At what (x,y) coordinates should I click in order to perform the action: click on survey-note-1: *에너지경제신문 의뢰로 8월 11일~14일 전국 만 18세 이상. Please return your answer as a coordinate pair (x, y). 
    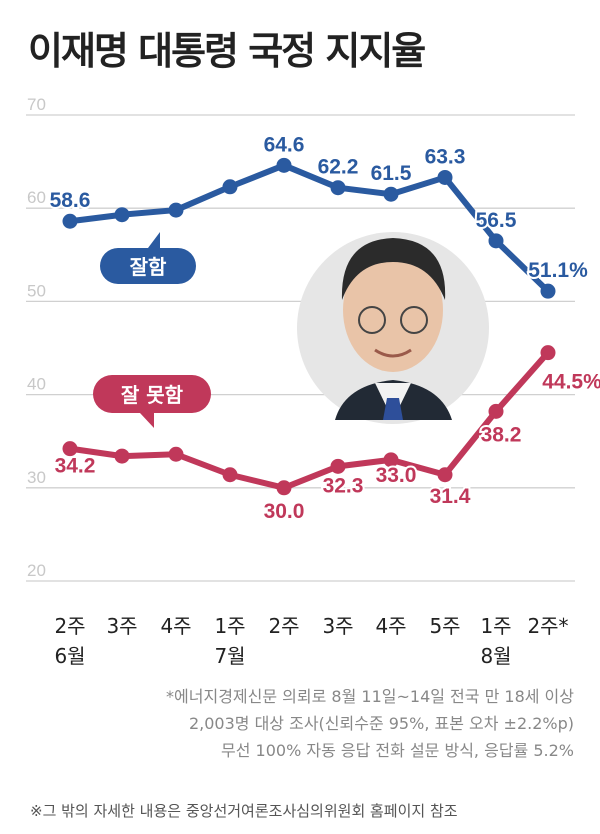
    Looking at the image, I should click on (370, 696).